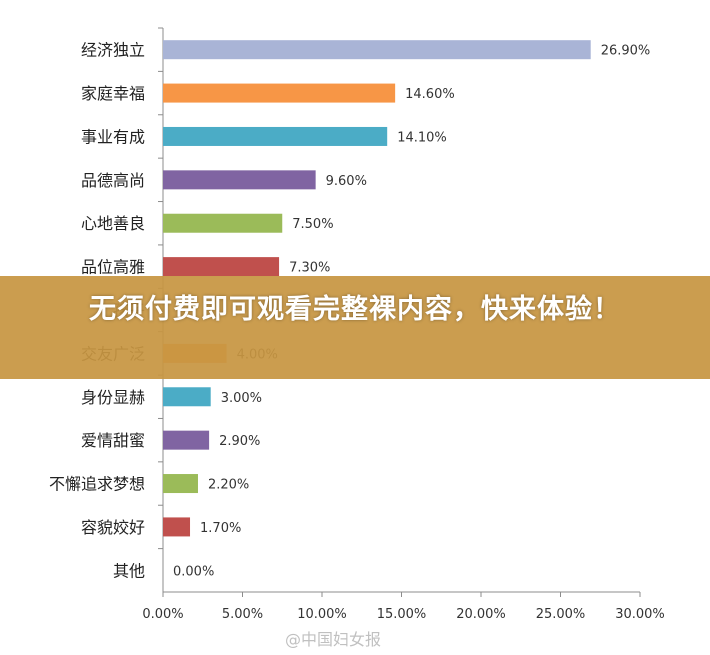  What do you see at coordinates (309, 268) in the screenshot?
I see `value-label: 7.30%` at bounding box center [309, 268].